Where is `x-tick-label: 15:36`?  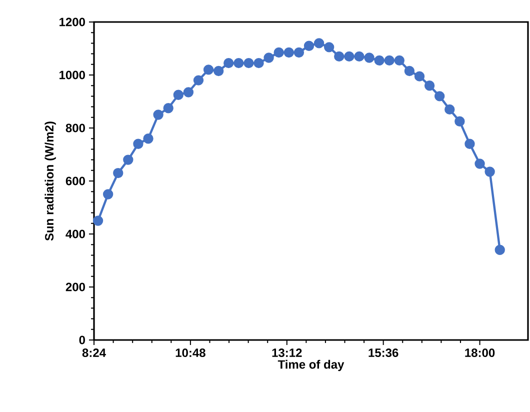 x-tick-label: 15:36 is located at coordinates (383, 353).